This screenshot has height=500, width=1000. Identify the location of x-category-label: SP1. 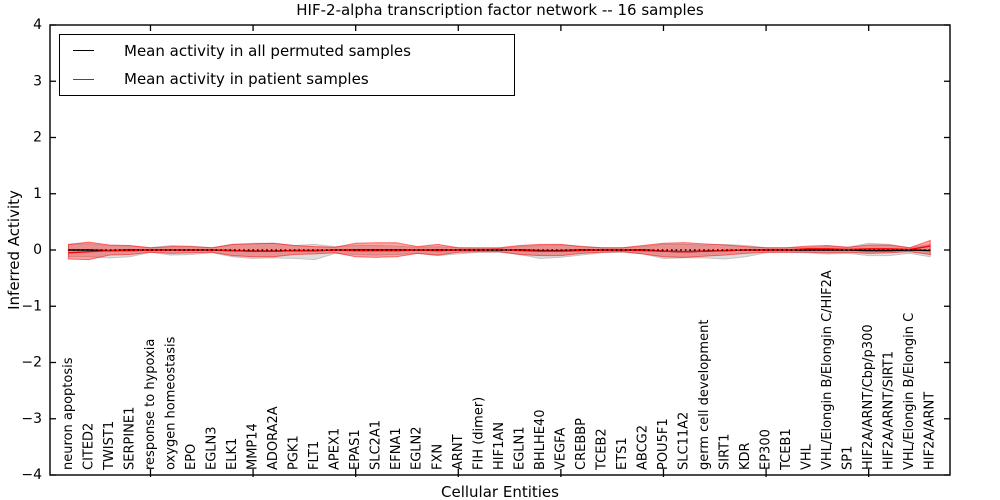
(848, 458).